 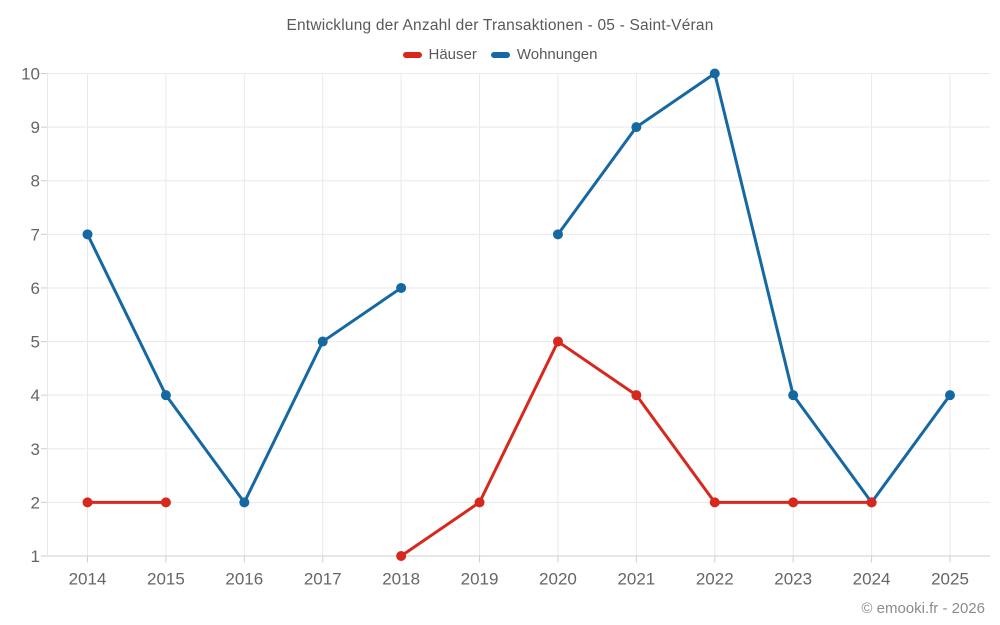 I want to click on legend-item-wohnungen: Wohnungen, so click(x=544, y=54).